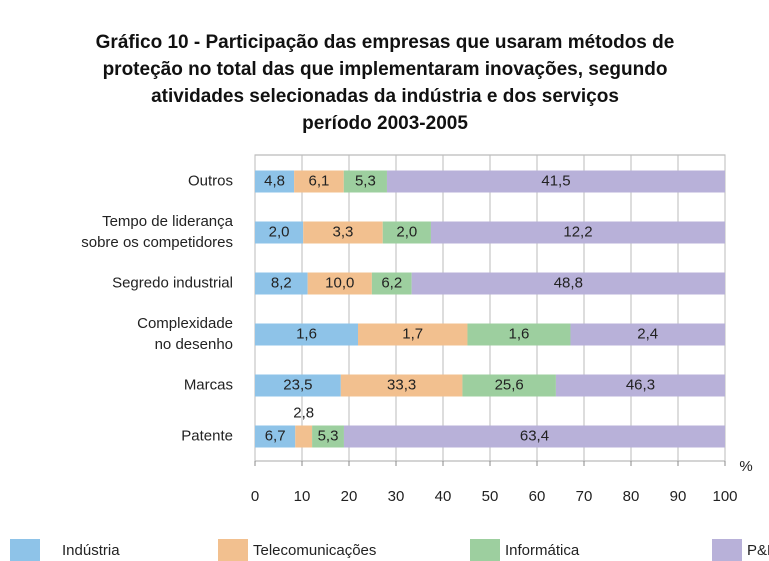  I want to click on value-label: 12,2, so click(577, 231).